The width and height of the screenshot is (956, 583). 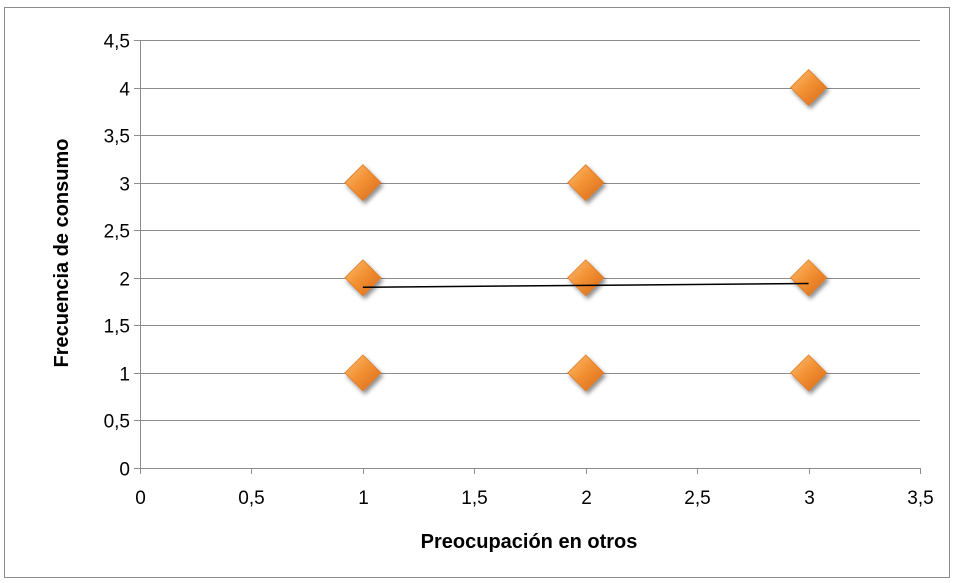 I want to click on y-tick-label-3: 1,5, so click(x=117, y=327).